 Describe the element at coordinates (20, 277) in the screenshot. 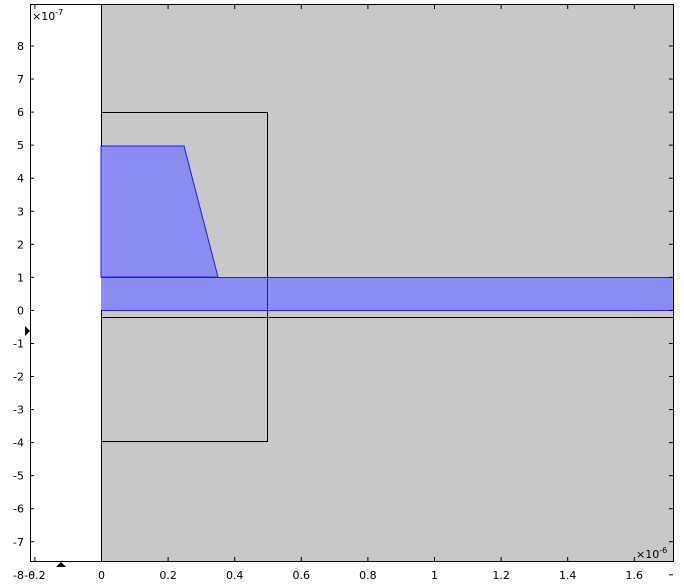

I see `y-tick-label: 1` at that location.